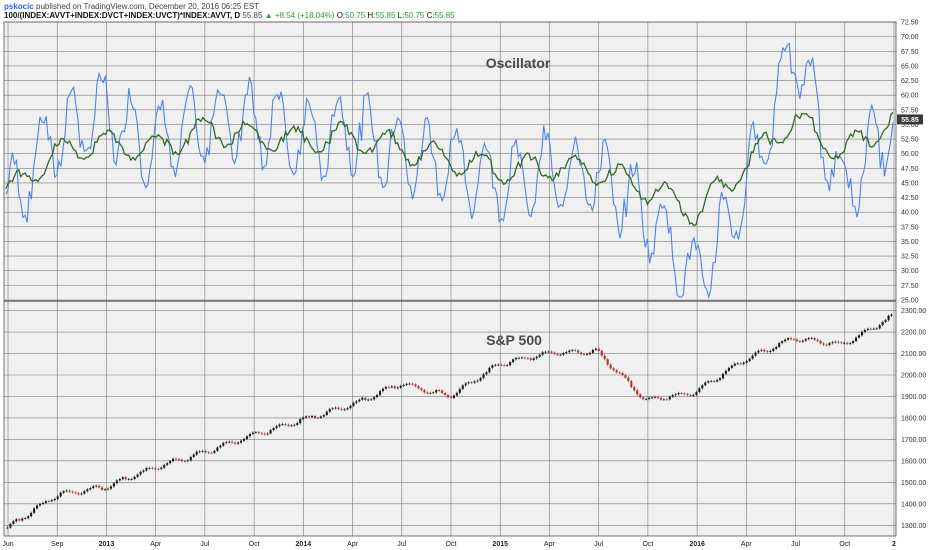 This screenshot has height=550, width=932. What do you see at coordinates (913, 504) in the screenshot?
I see `y-tick-label-sp500: 1400.00` at bounding box center [913, 504].